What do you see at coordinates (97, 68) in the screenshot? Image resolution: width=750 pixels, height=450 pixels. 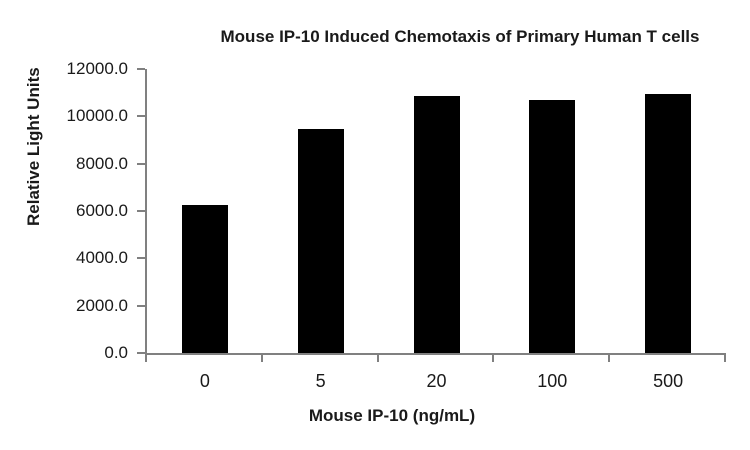 I see `y-tick-label: 12000.0` at bounding box center [97, 68].